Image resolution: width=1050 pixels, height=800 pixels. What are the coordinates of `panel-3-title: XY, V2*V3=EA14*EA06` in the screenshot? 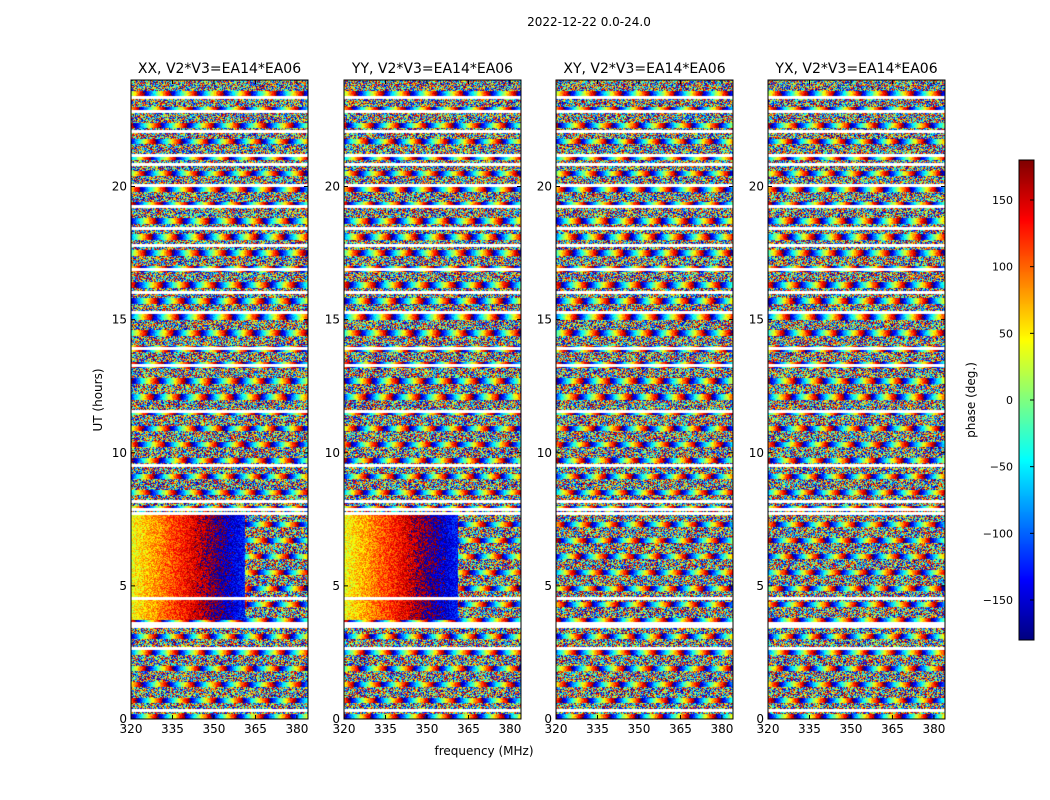 It's located at (644, 69).